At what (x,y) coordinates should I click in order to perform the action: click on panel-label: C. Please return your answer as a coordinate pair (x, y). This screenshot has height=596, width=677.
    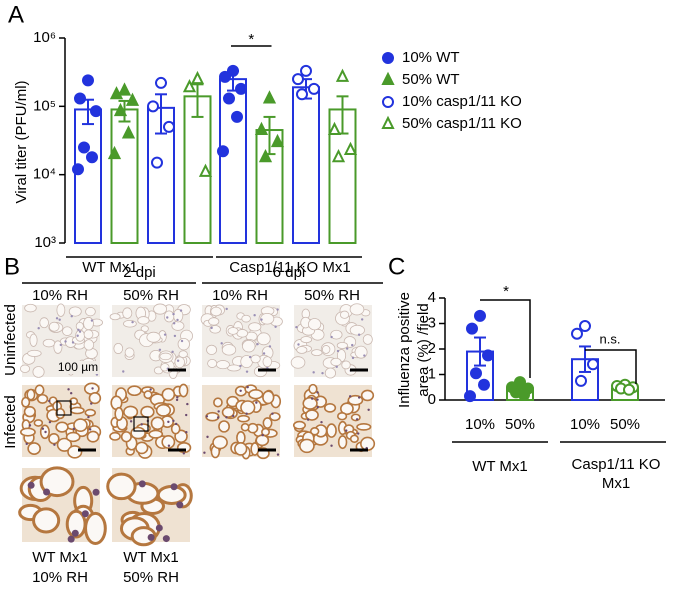
    Looking at the image, I should click on (396, 266).